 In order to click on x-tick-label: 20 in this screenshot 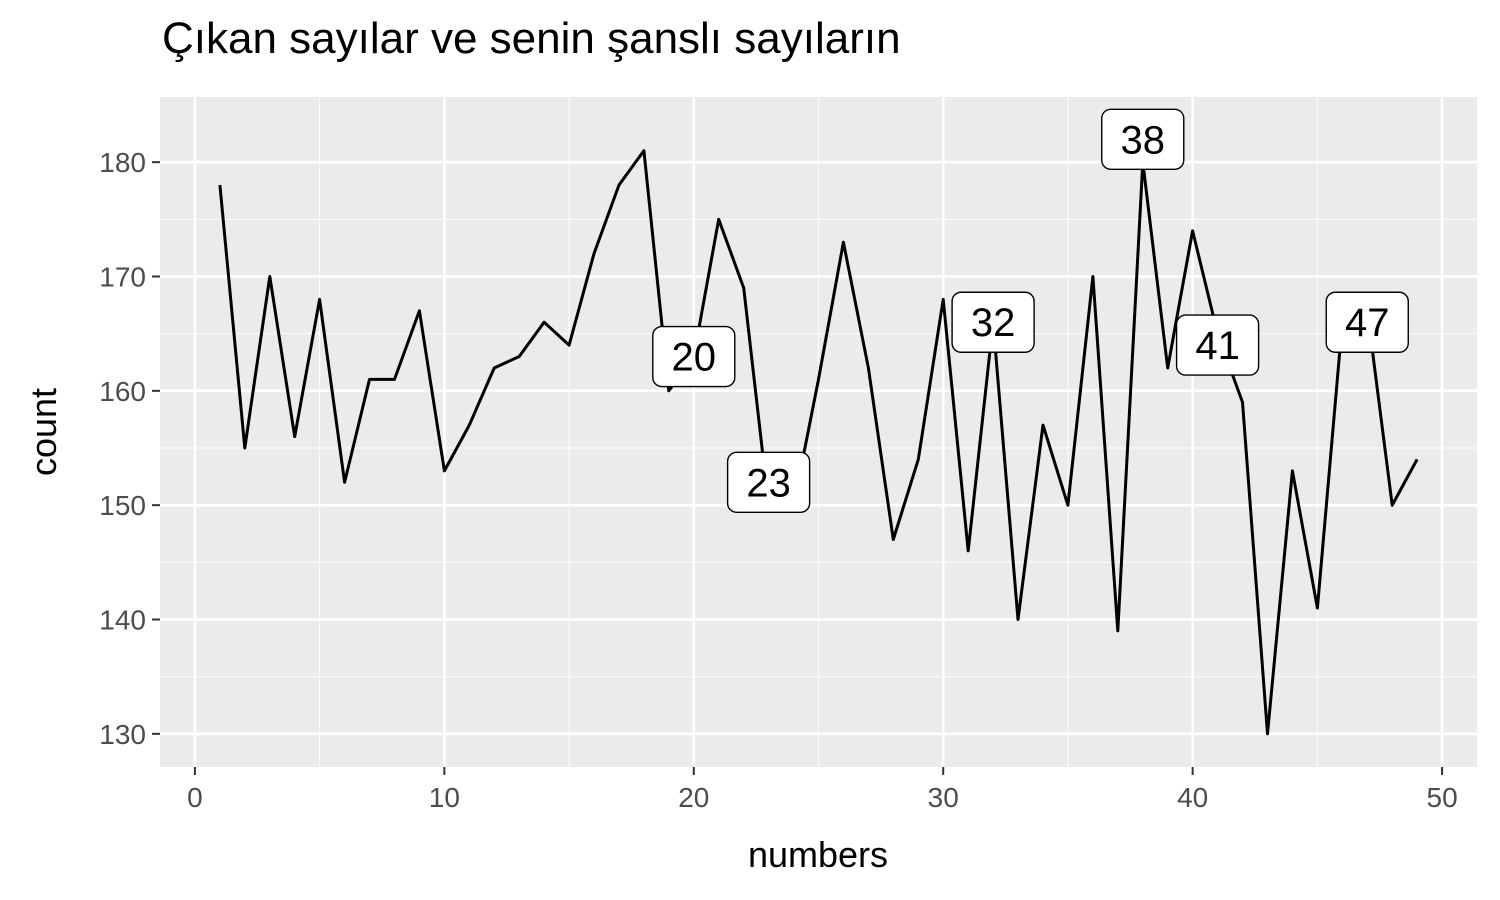, I will do `click(693, 797)`.